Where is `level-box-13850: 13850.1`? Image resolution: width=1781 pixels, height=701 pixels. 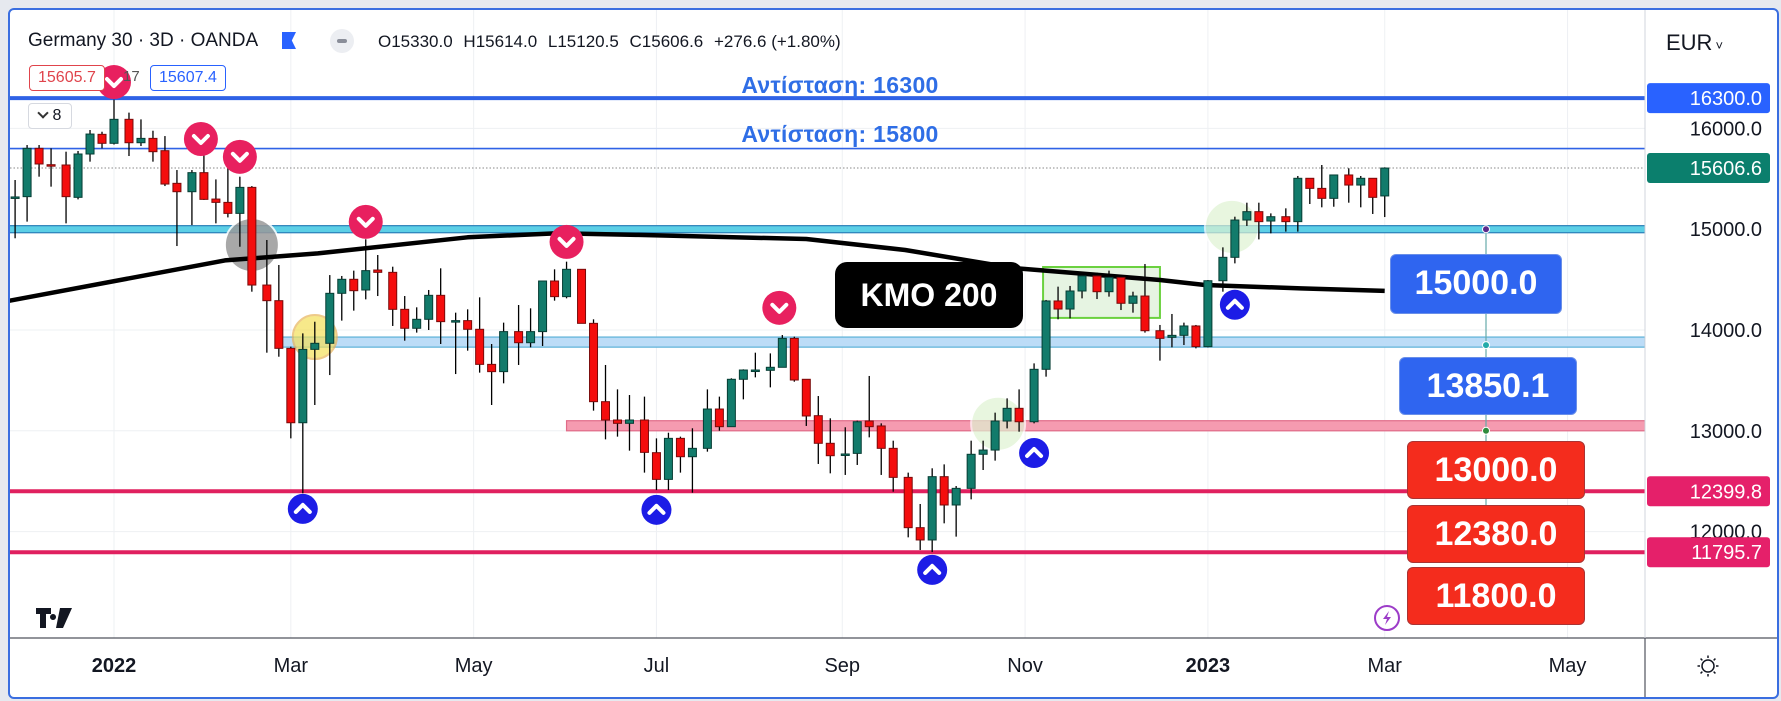
level-box-13850: 13850.1 is located at coordinates (1488, 386).